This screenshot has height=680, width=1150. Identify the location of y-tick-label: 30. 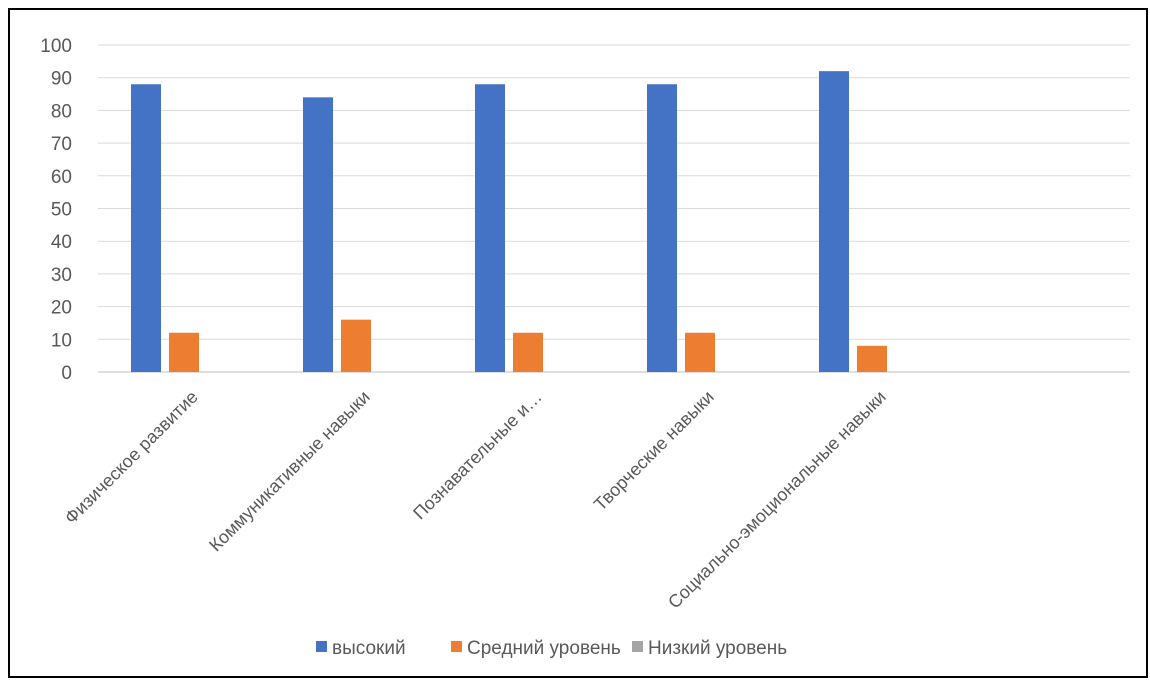
(61, 275).